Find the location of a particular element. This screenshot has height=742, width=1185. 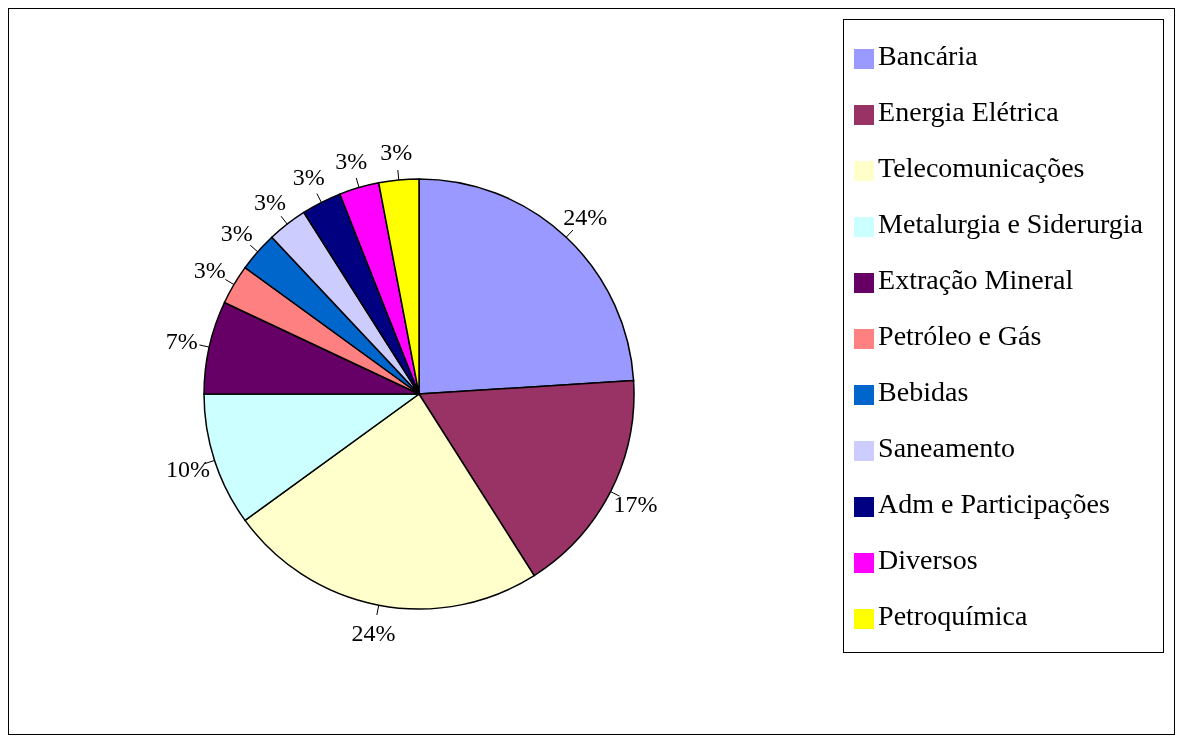

legend-label: Petroquímica is located at coordinates (953, 615).